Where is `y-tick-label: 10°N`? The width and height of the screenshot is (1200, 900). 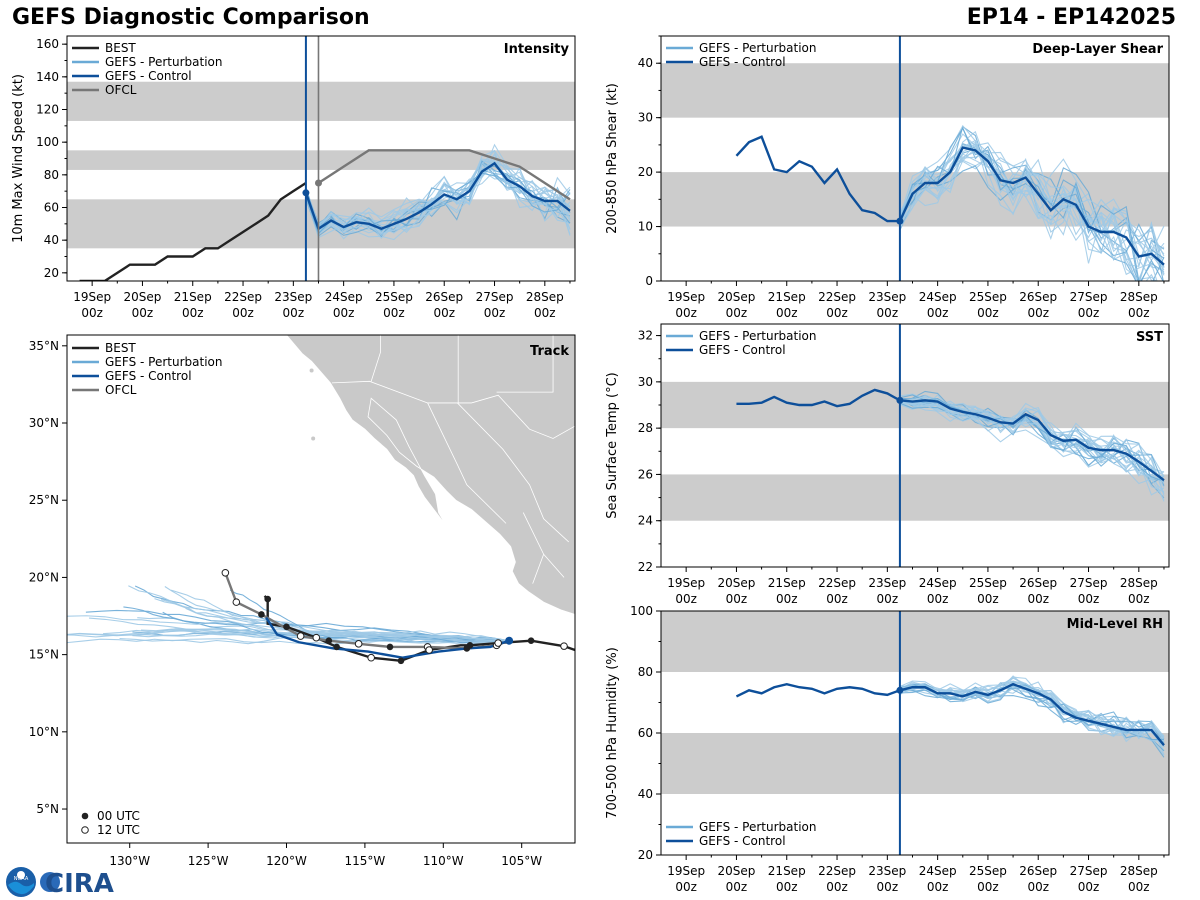
y-tick-label: 10°N is located at coordinates (44, 732).